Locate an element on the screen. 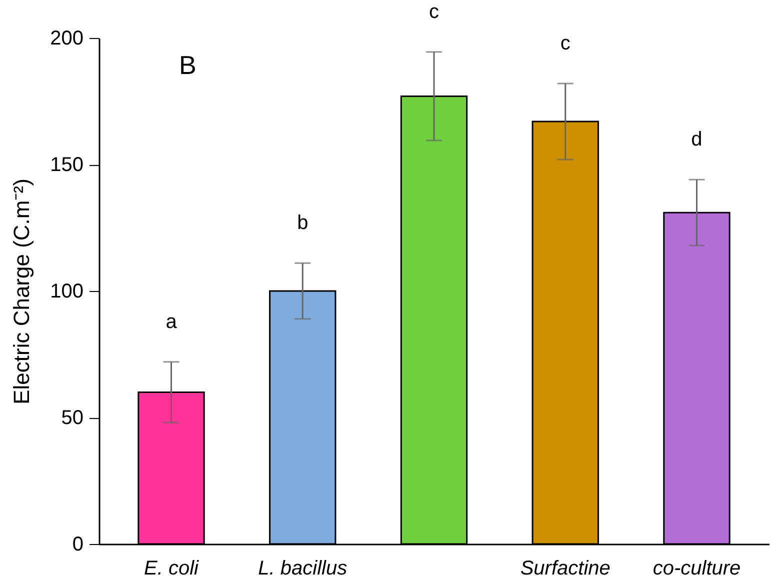 Image resolution: width=771 pixels, height=586 pixels. annotation: c is located at coordinates (565, 43).